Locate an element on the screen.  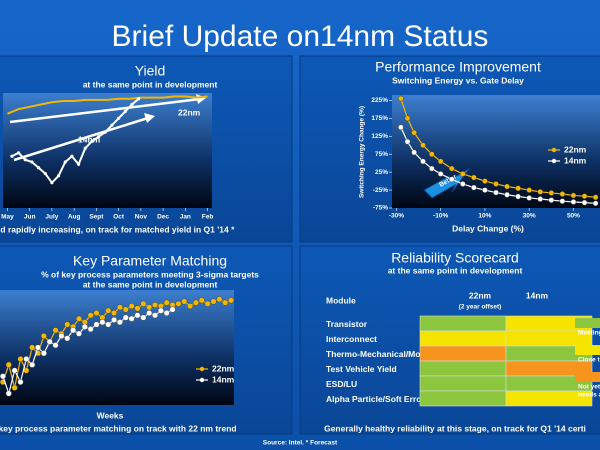
scorecard-subtitle: at the same point in development is located at coordinates (455, 270).